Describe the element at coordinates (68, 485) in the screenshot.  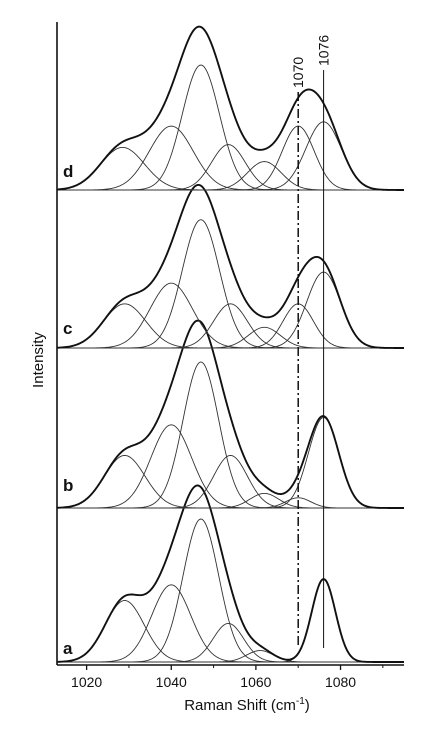
I see `panel-b-label: b` at that location.